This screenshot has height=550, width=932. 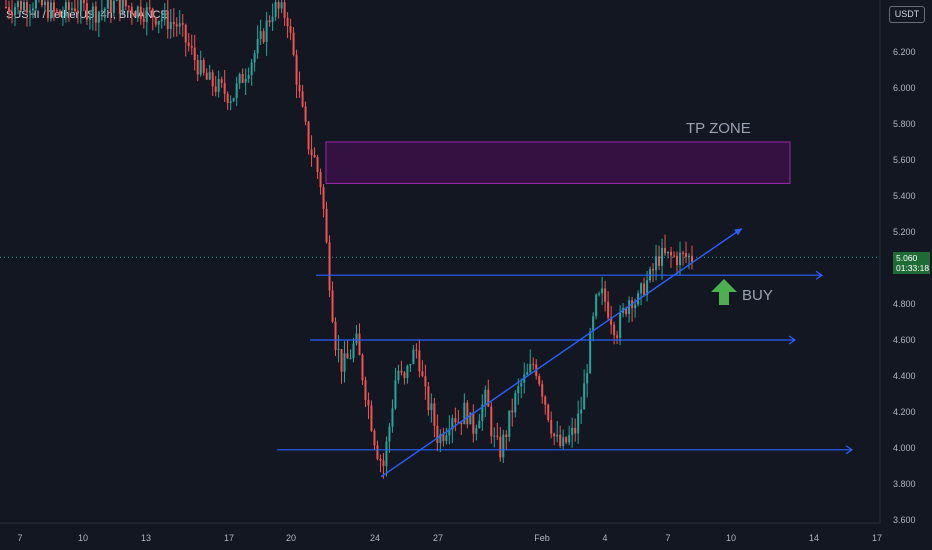 I want to click on price-tick-label: 4.400, so click(x=904, y=376).